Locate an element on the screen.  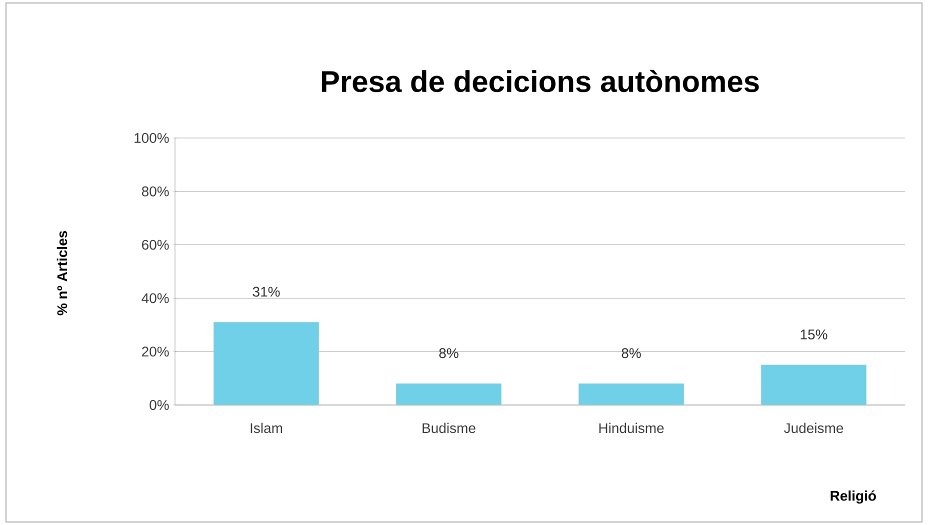
x-tick-label: Judeisme is located at coordinates (814, 428).